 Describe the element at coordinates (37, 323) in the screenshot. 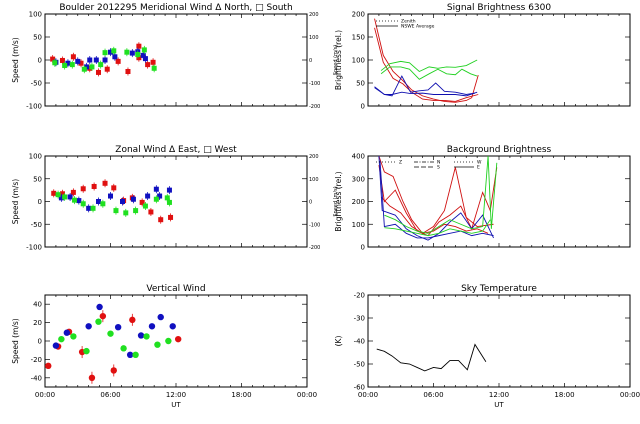

I see `y-tick-label: 20` at that location.